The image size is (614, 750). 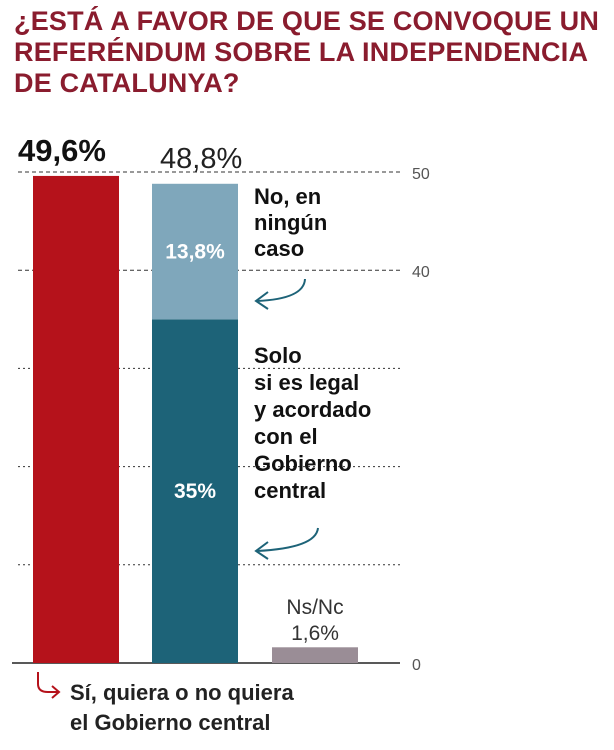 What do you see at coordinates (281, 290) in the screenshot?
I see `arrow-no-en-ningun-caso-curve` at bounding box center [281, 290].